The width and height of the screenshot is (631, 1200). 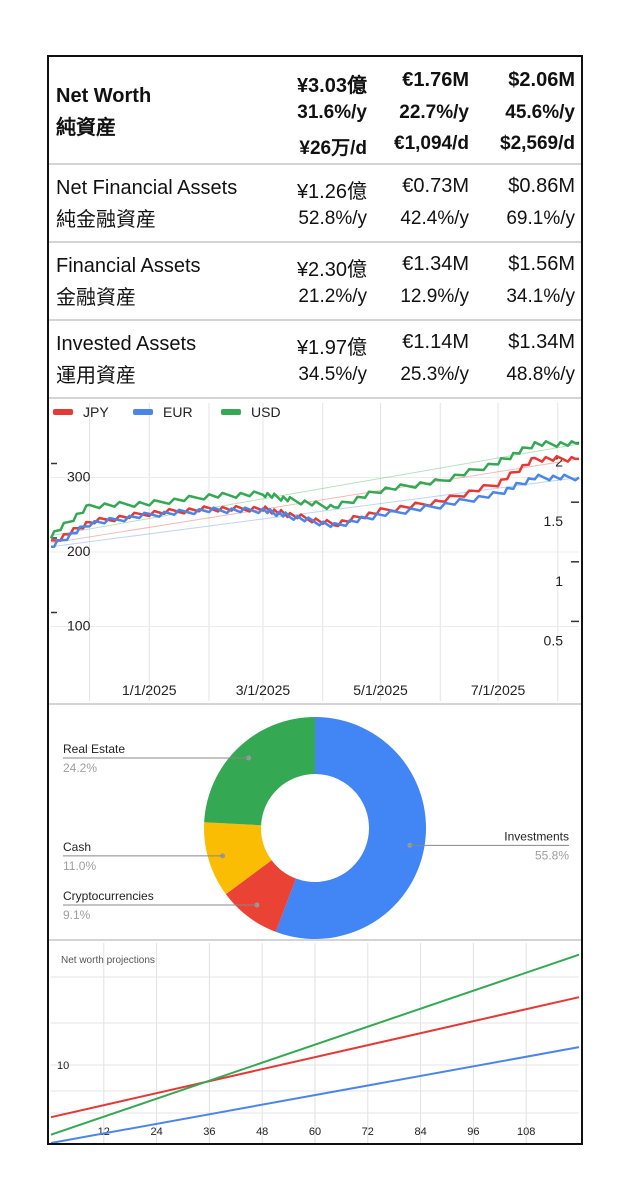 I want to click on row-label-ja: 金融資産, so click(x=96, y=298).